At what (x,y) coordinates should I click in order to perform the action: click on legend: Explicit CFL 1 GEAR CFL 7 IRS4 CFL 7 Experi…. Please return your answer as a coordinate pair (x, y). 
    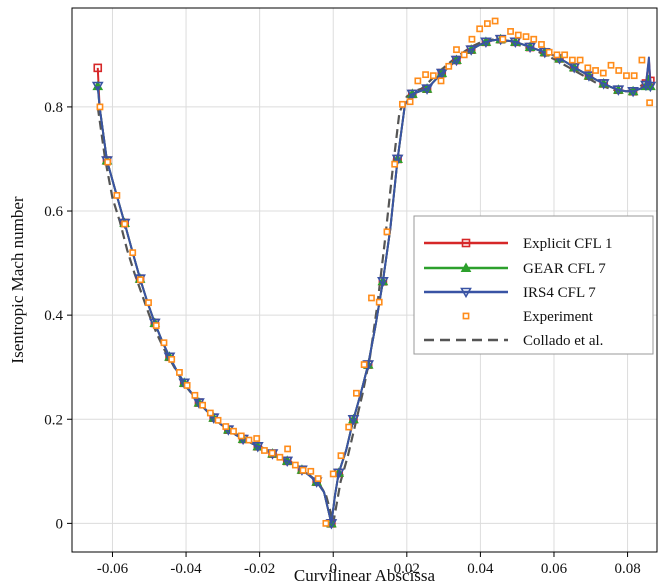
    Looking at the image, I should click on (533, 285).